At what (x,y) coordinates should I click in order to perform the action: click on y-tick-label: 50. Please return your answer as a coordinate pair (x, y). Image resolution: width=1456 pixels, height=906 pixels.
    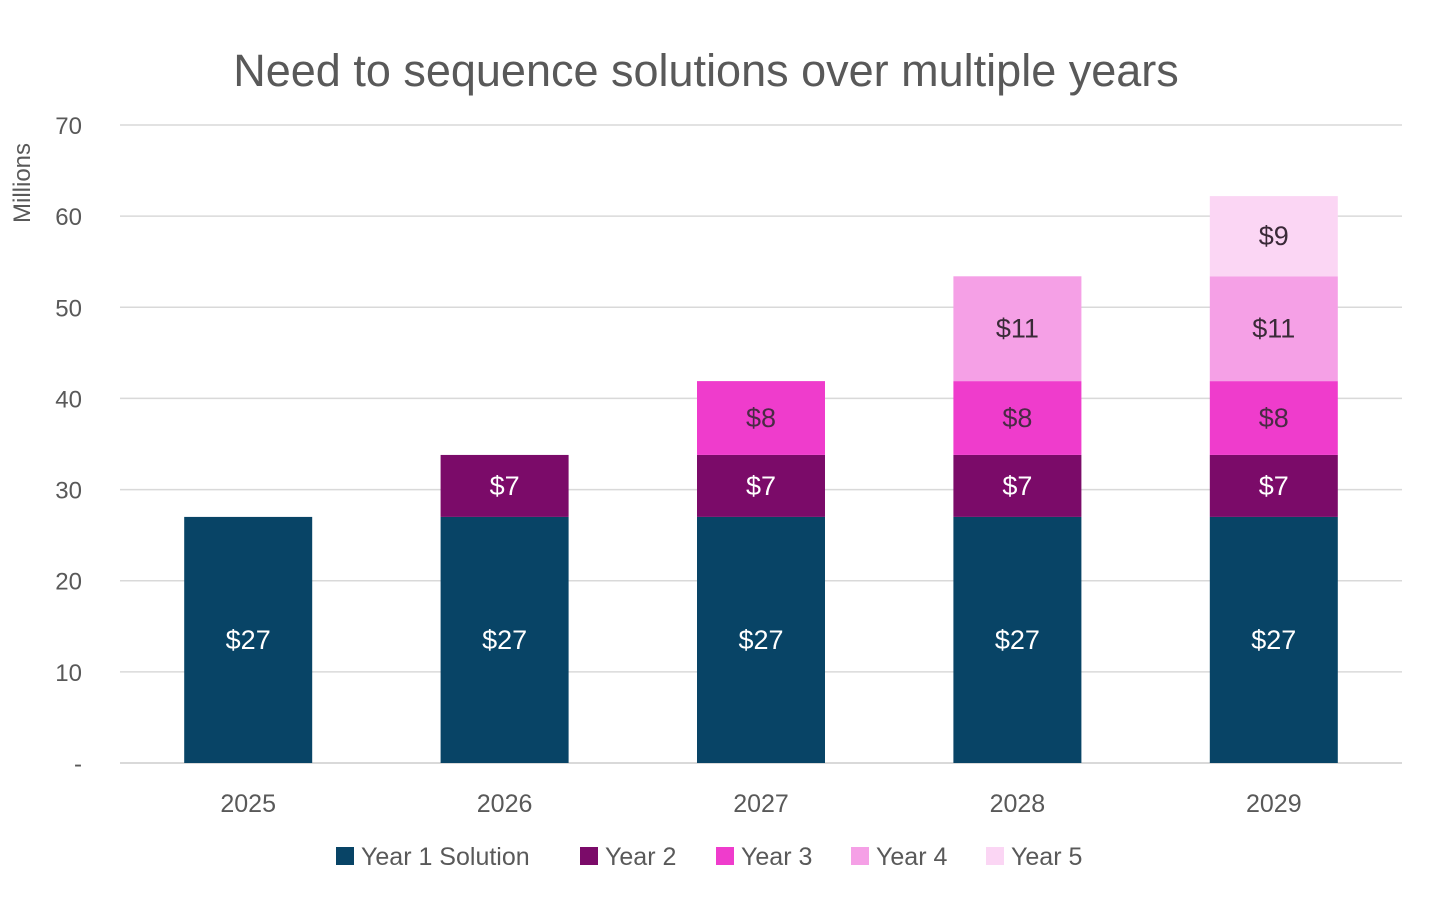
    Looking at the image, I should click on (68, 308).